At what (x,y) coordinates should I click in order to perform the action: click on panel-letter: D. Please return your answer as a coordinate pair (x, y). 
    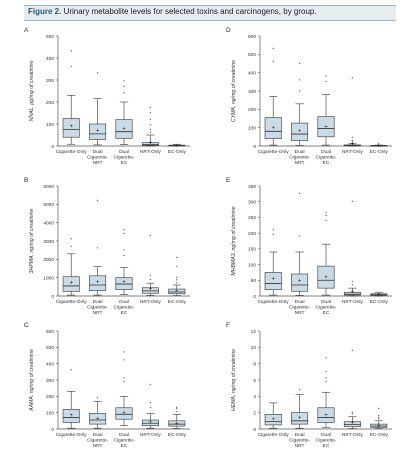
    Looking at the image, I should click on (228, 30).